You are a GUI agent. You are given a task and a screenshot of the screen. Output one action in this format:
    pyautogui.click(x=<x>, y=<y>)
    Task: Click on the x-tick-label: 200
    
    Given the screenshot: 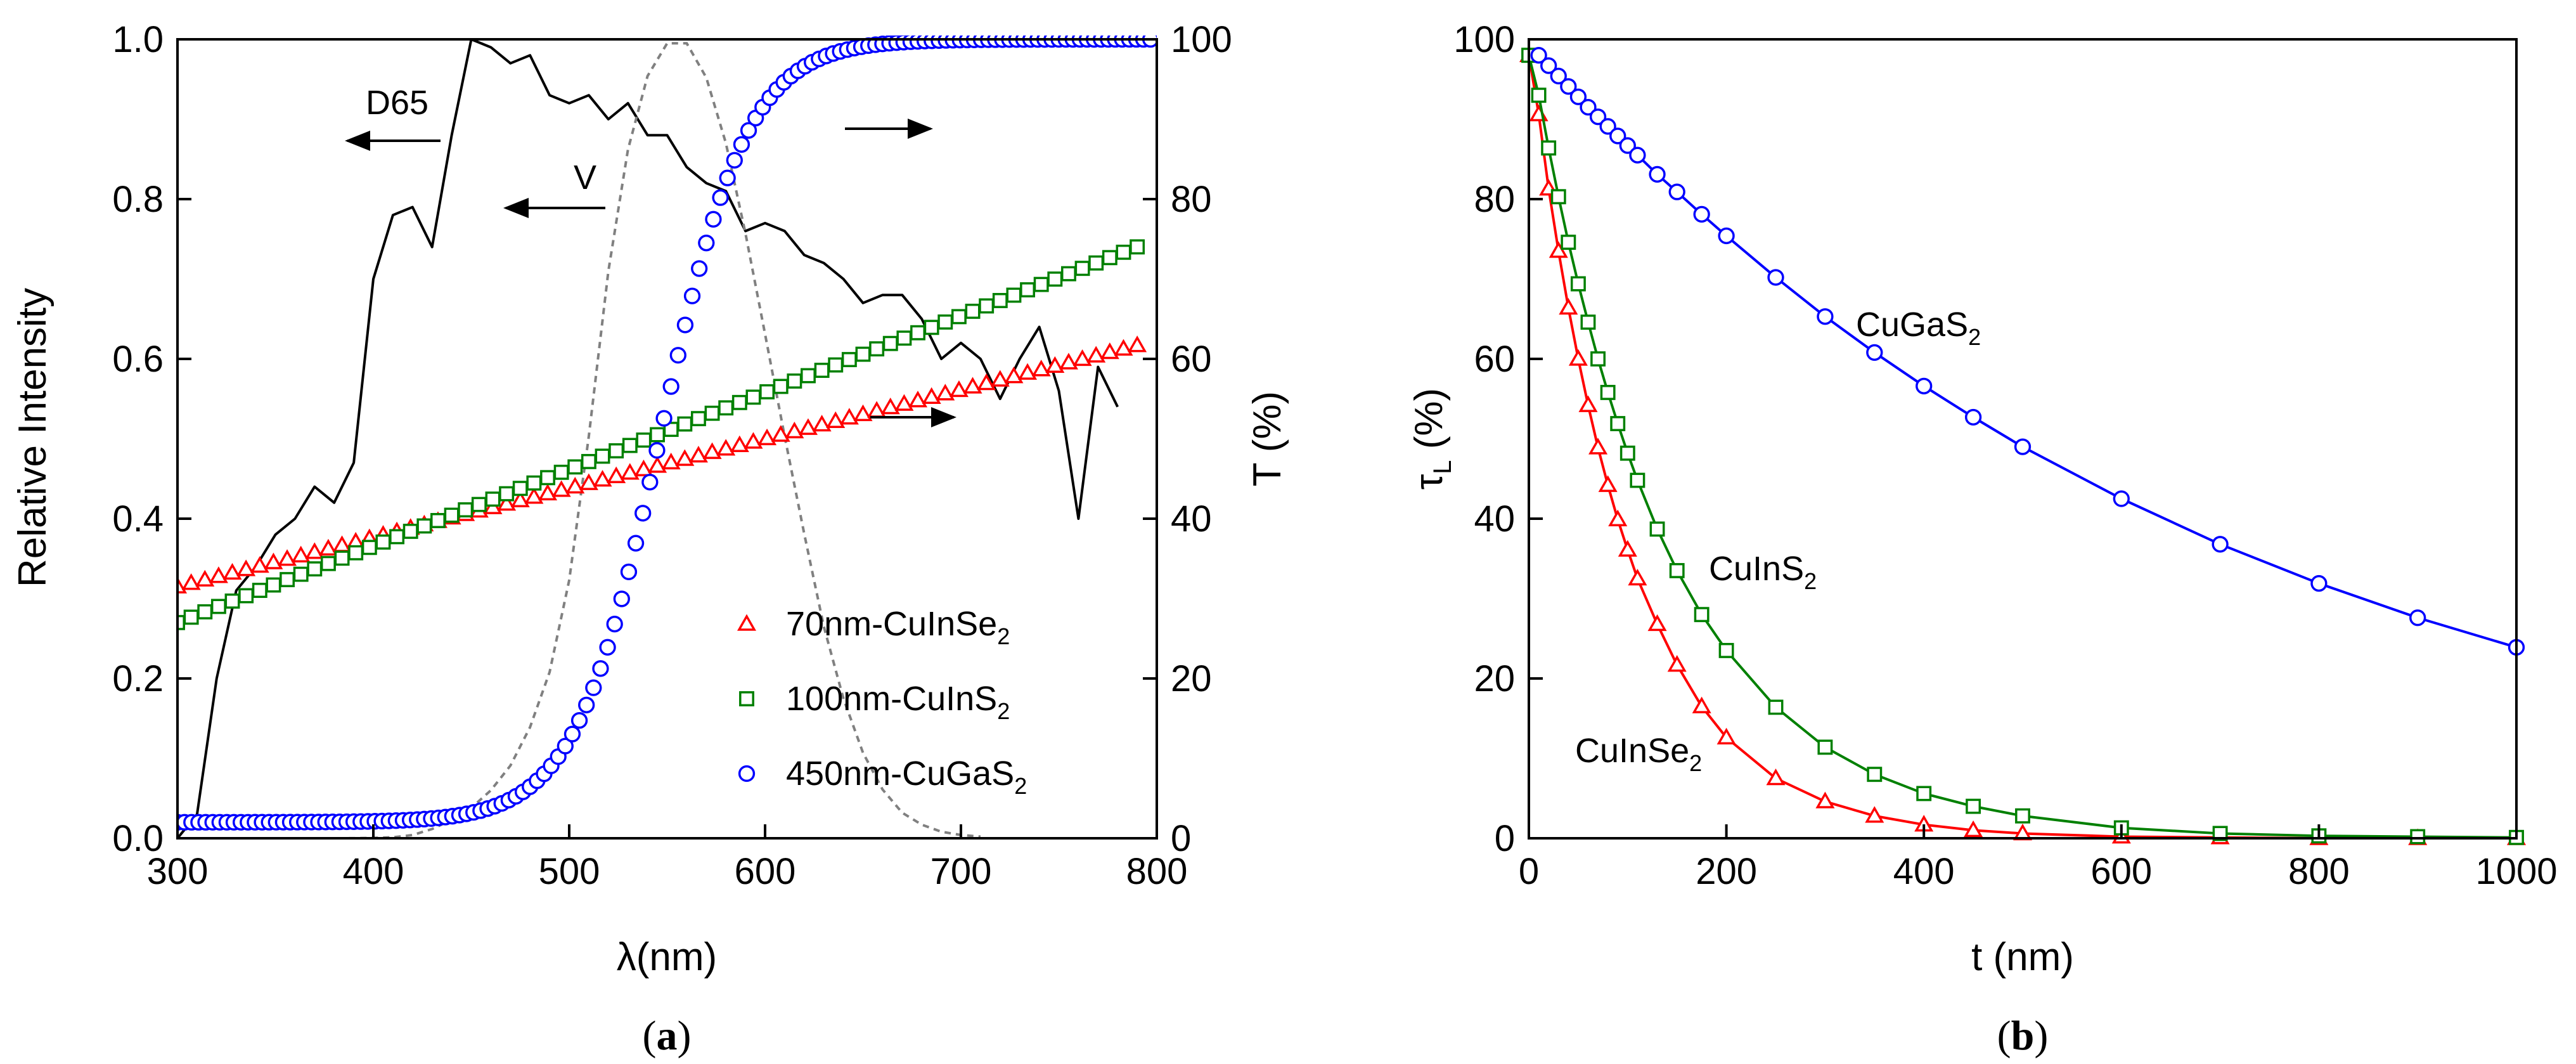 What is the action you would take?
    pyautogui.click(x=1726, y=871)
    